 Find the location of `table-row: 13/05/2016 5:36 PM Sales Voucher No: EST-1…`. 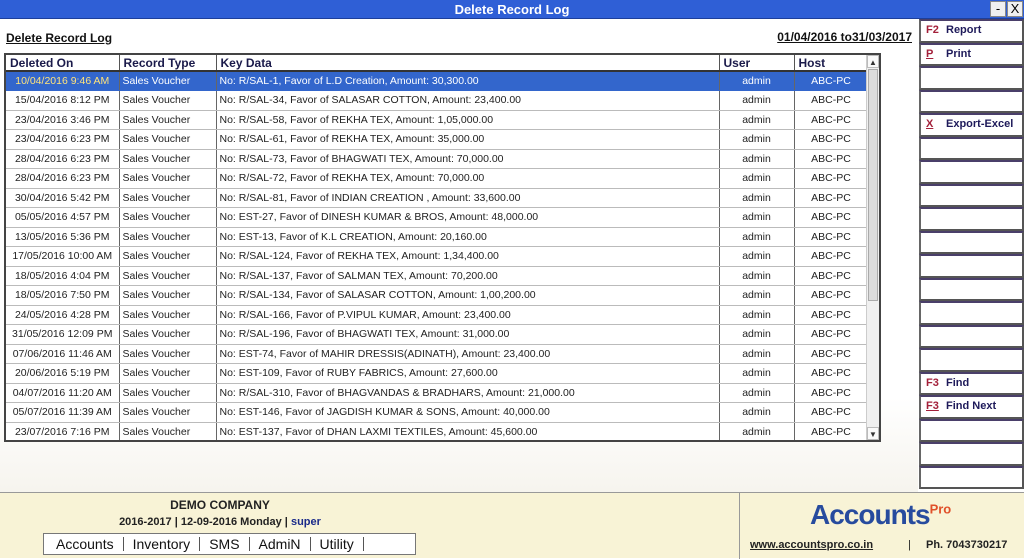

table-row: 13/05/2016 5:36 PM Sales Voucher No: EST-1… is located at coordinates (437, 237).